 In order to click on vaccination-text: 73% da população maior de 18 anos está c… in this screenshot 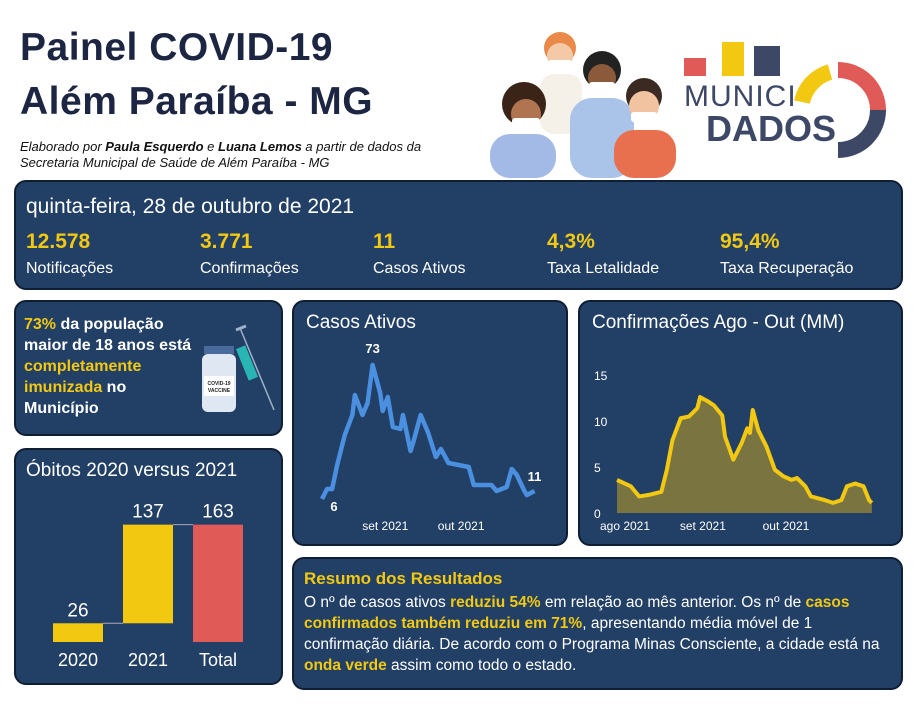, I will do `click(108, 366)`.